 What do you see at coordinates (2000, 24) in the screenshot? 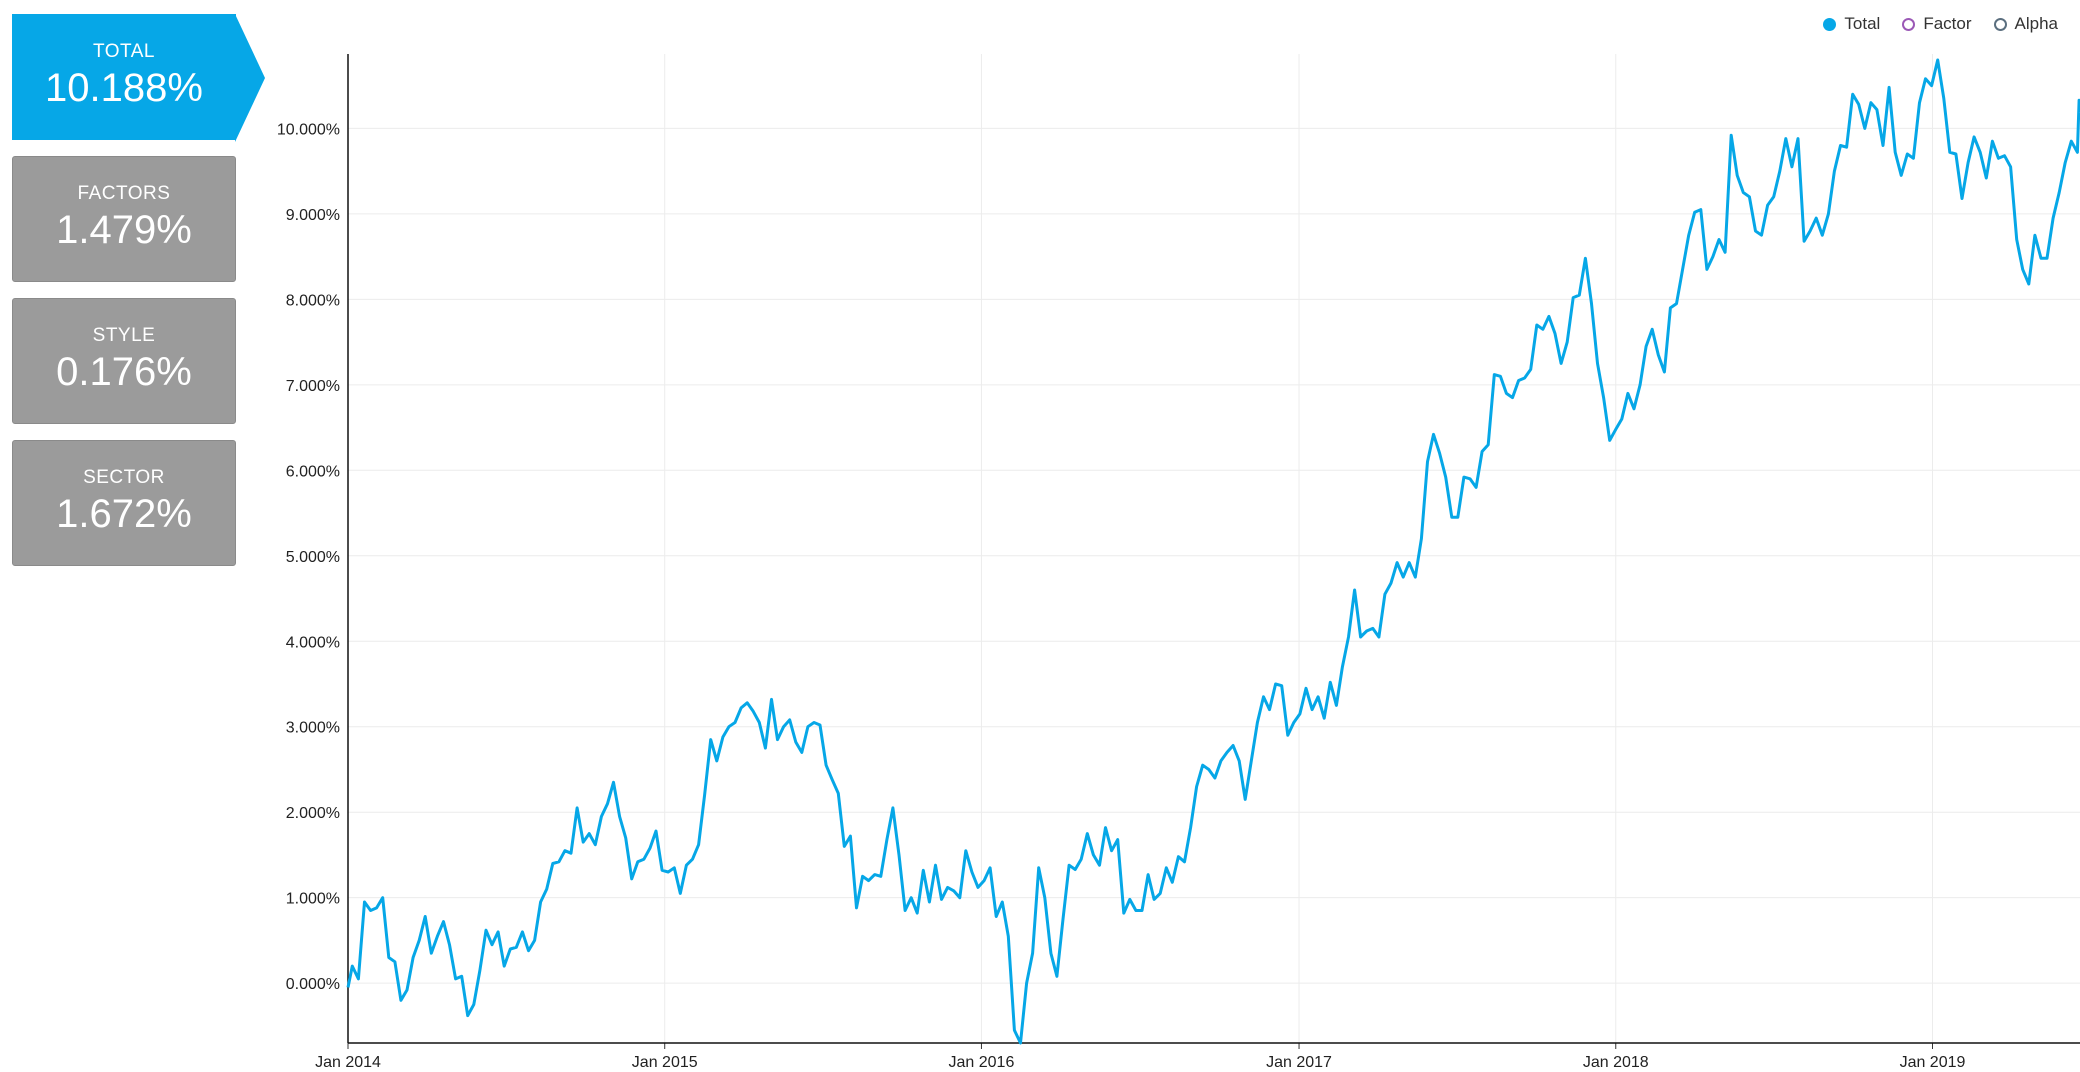
I see `legend-alpha-marker` at bounding box center [2000, 24].